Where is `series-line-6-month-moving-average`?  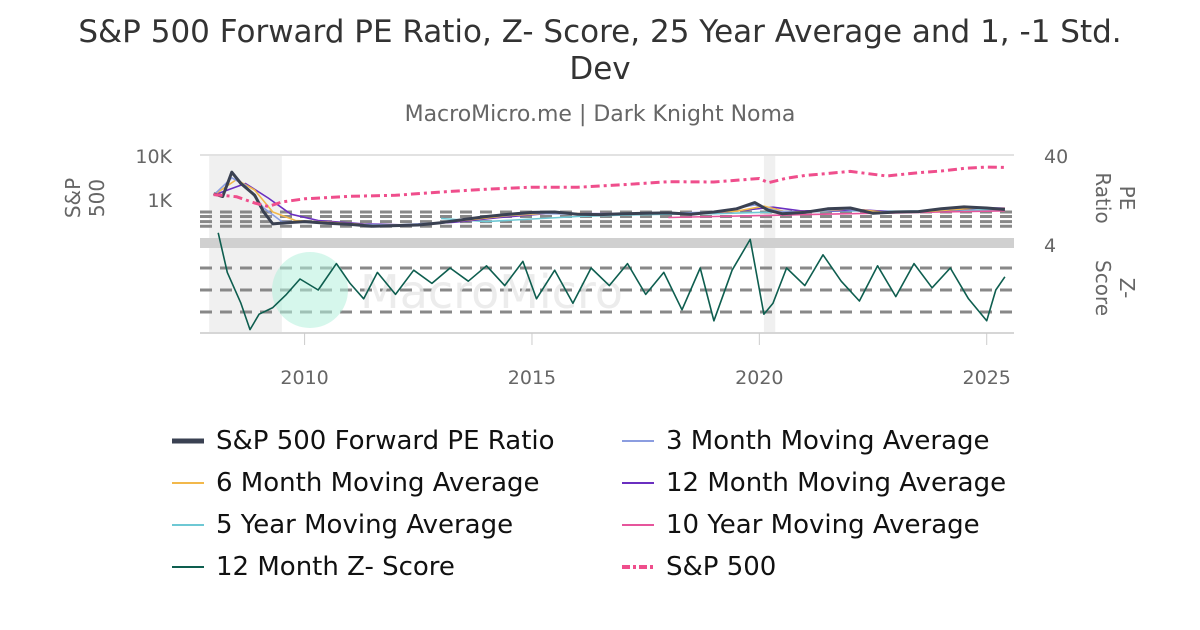
series-line-6-month-moving-average is located at coordinates (609, 202).